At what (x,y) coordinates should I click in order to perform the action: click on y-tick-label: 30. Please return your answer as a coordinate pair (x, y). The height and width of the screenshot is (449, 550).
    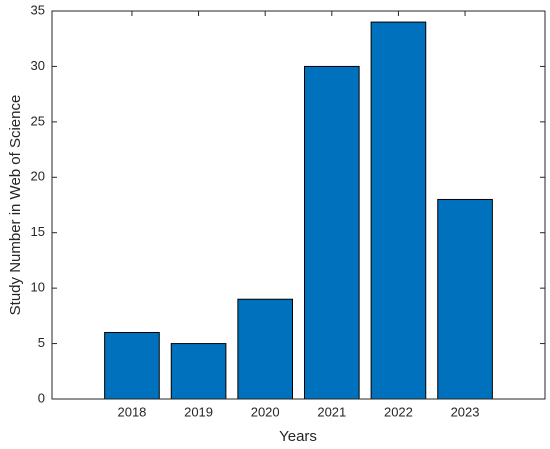
    Looking at the image, I should click on (38, 65).